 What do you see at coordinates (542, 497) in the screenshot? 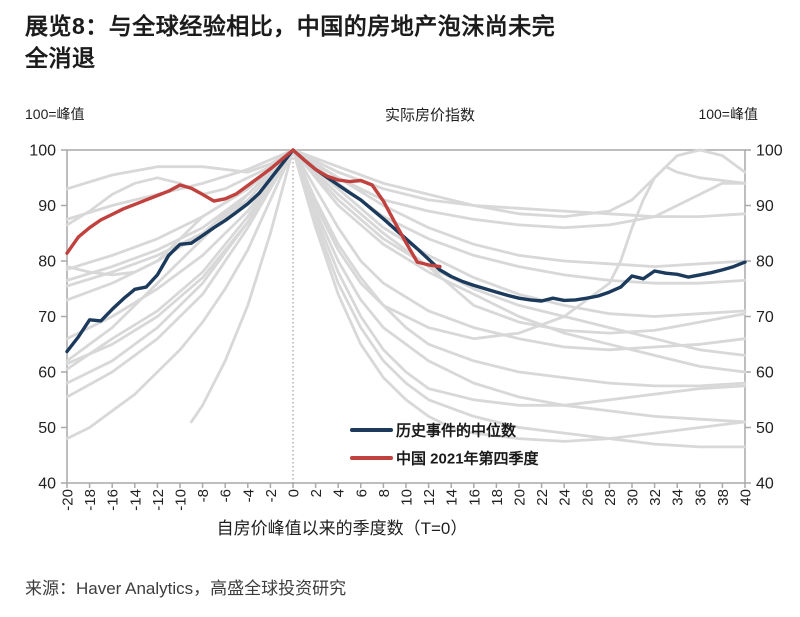
I see `x-axis-label: 22` at bounding box center [542, 497].